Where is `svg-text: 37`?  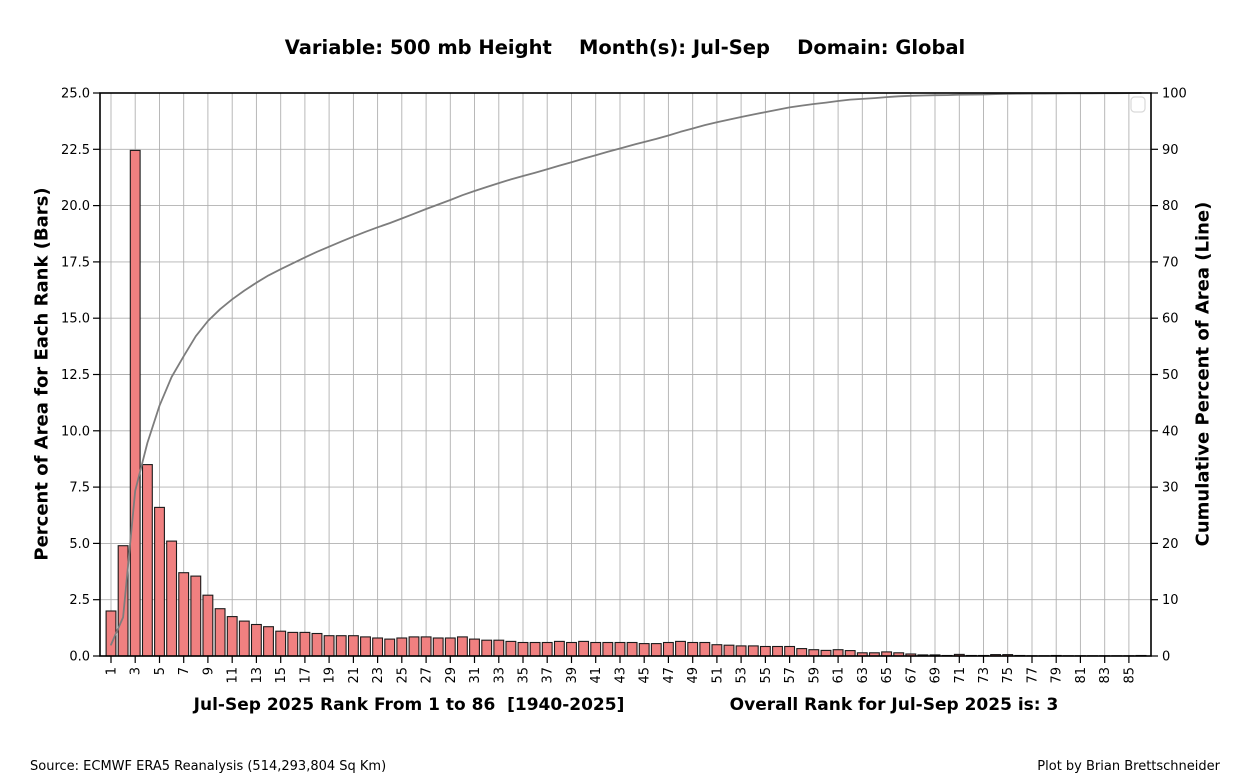
svg-text: 37 is located at coordinates (548, 675).